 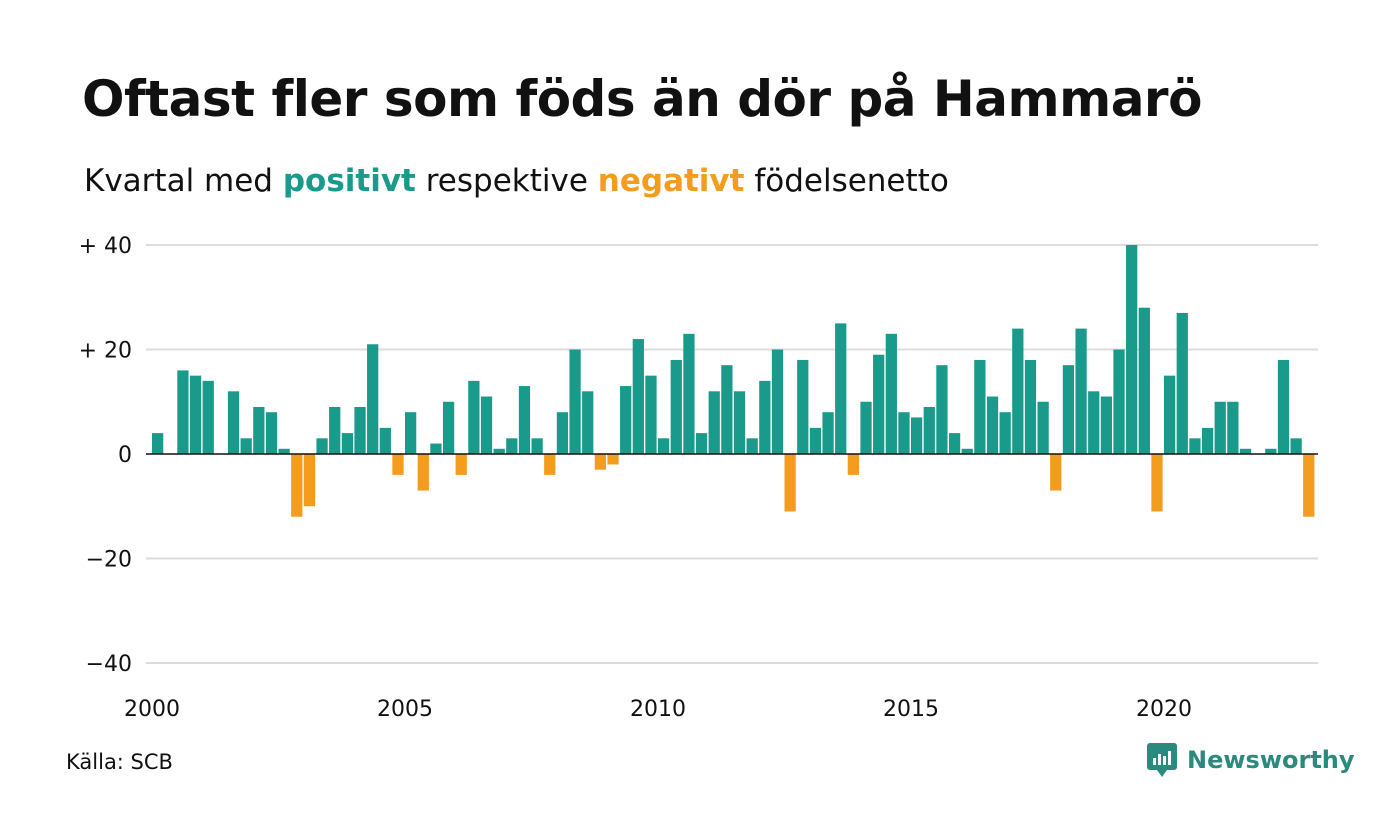 What do you see at coordinates (846, 181) in the screenshot?
I see `subtitle-suffix: födelsenetto` at bounding box center [846, 181].